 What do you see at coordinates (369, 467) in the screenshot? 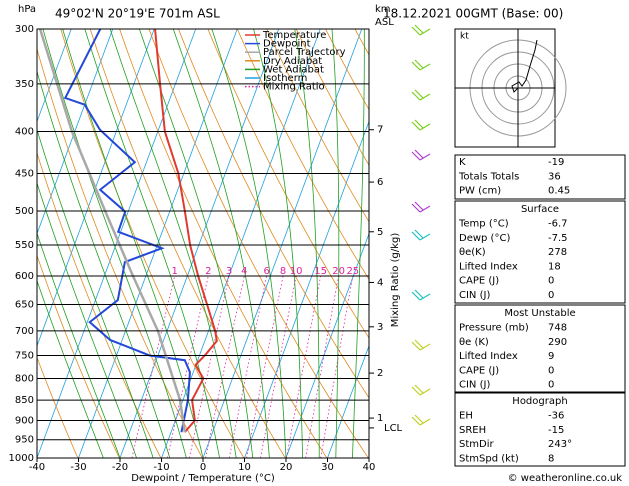
I see `x-tick-label: 40` at bounding box center [369, 467].